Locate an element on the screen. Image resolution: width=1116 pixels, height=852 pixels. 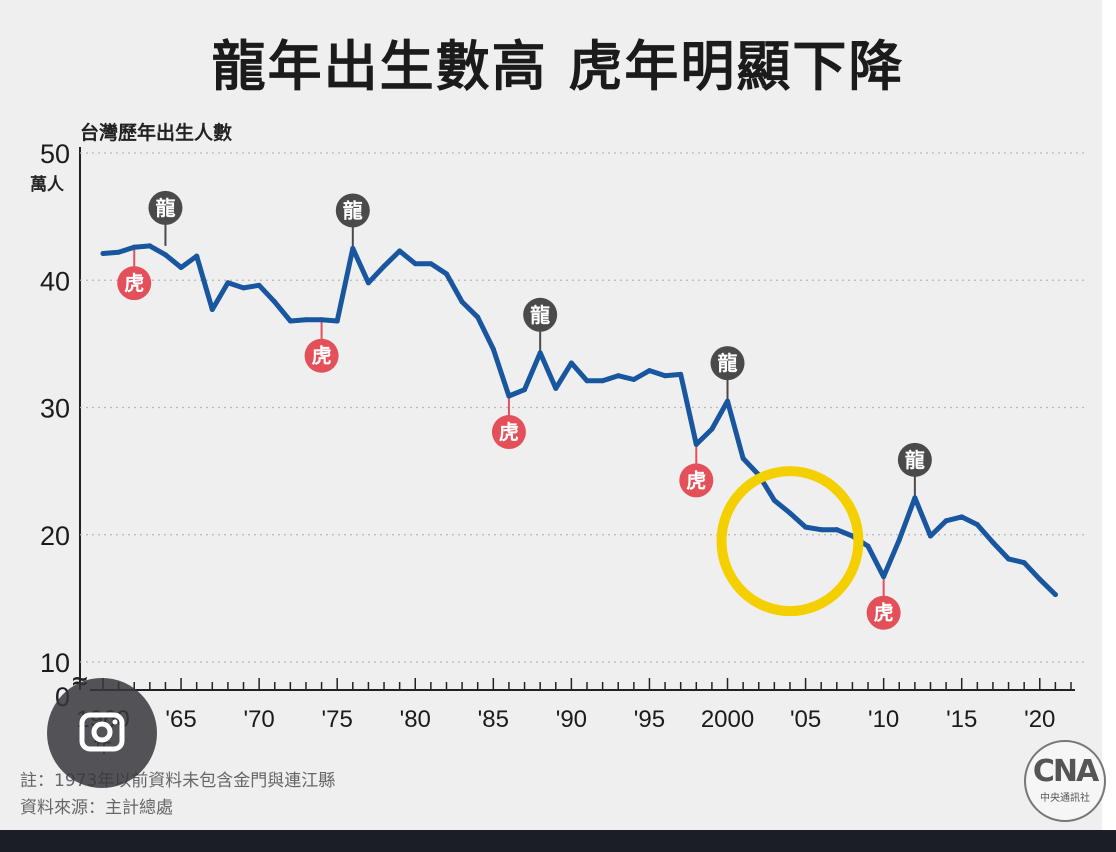
y-tick-label: 30 is located at coordinates (55, 409).